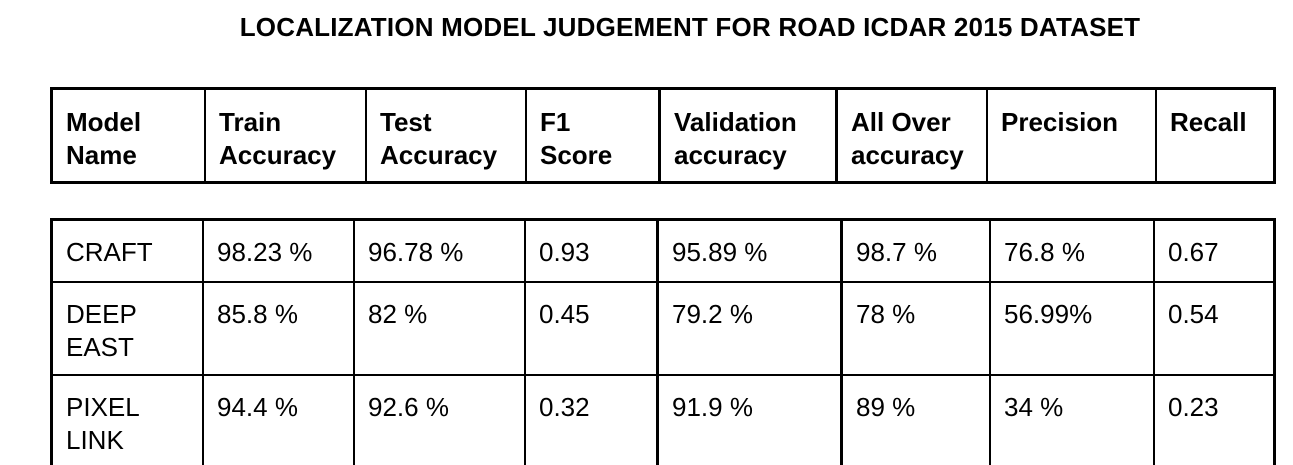  I want to click on cell-validation-accuracy: 95.89 %, so click(751, 251).